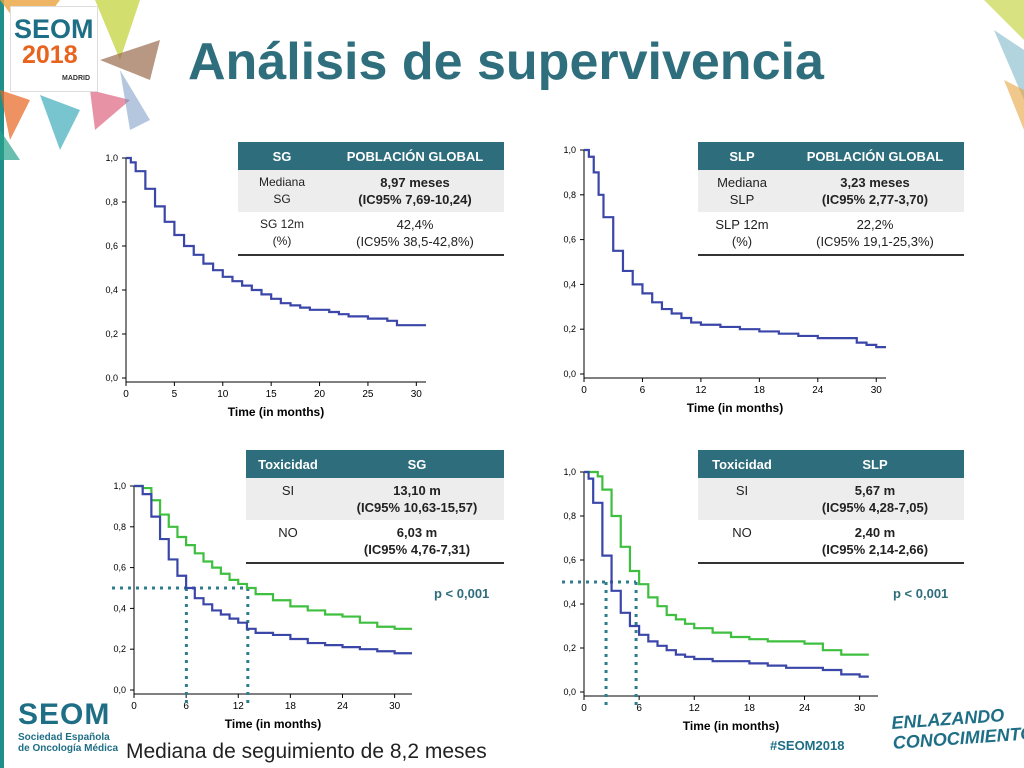  Describe the element at coordinates (875, 499) in the screenshot. I see `row-value: 5,67 m (IC95% 4,28-7,05)` at that location.